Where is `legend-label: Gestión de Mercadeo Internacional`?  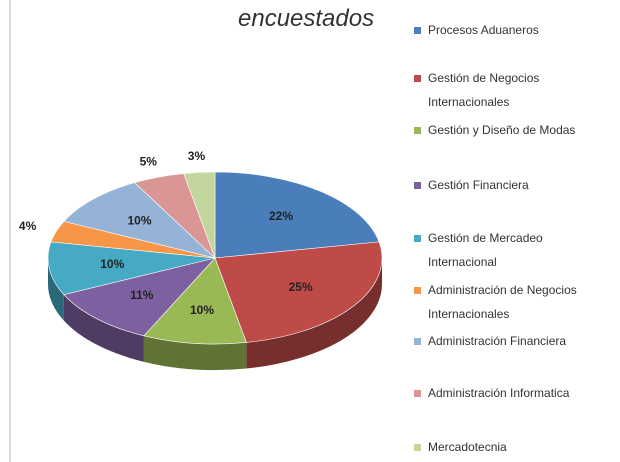 legend-label: Gestión de Mercadeo Internacional is located at coordinates (485, 250).